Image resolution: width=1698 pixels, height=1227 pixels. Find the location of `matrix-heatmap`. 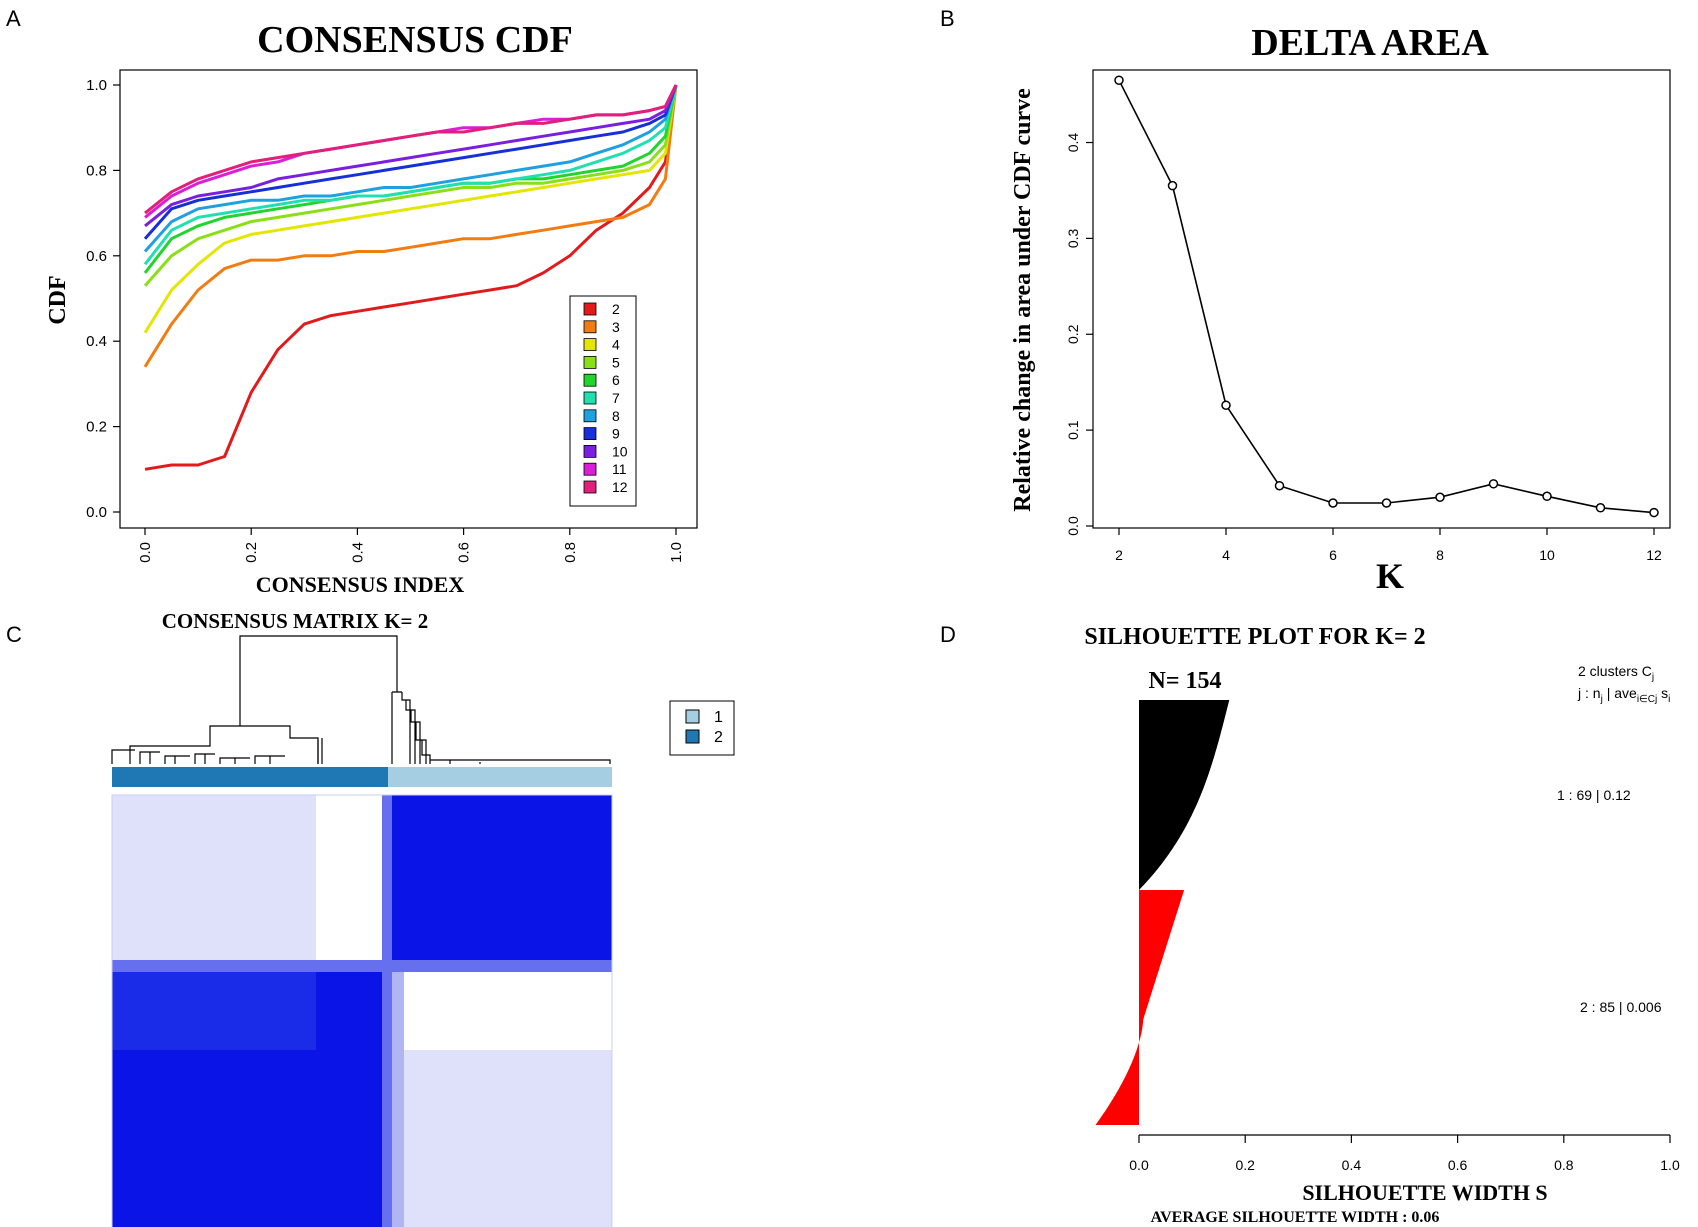

matrix-heatmap is located at coordinates (362, 1010).